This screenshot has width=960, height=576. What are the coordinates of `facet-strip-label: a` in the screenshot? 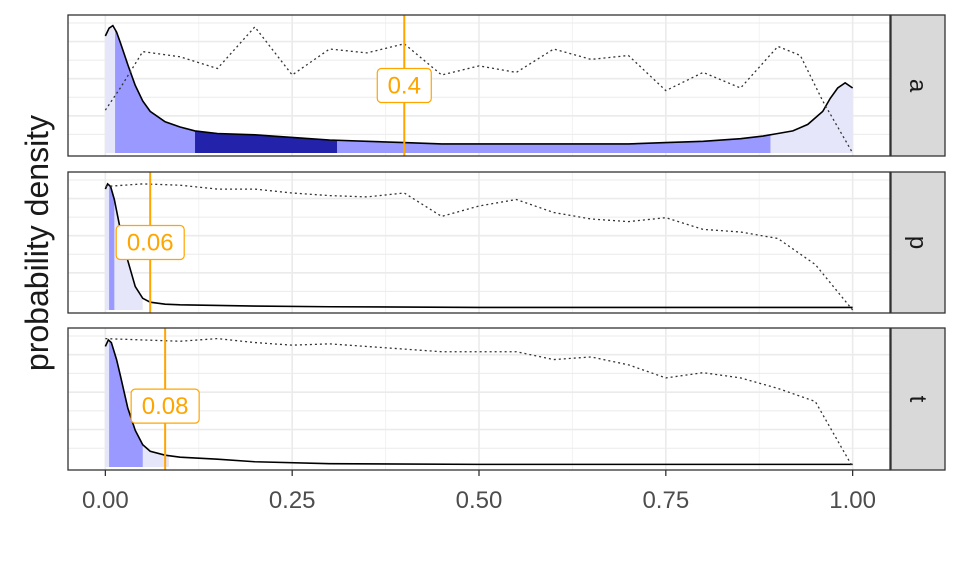 It's located at (917, 86).